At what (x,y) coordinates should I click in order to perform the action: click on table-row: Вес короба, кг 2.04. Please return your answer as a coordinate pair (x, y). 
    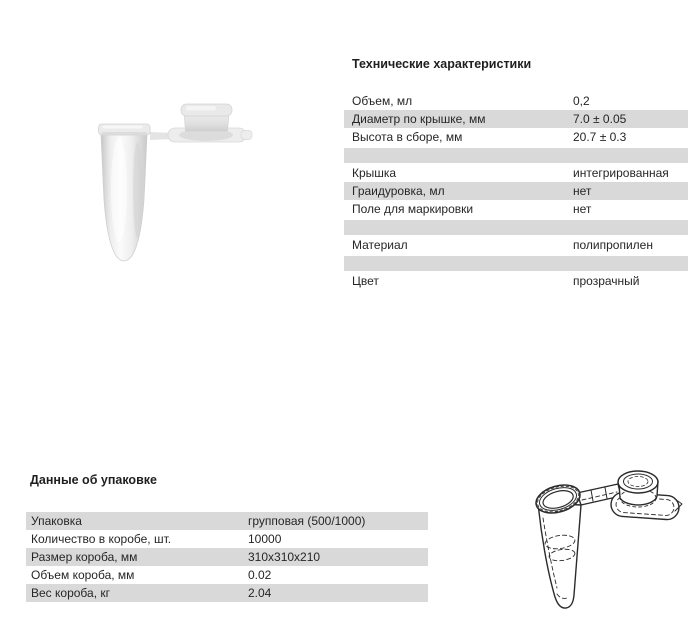
    Looking at the image, I should click on (227, 593).